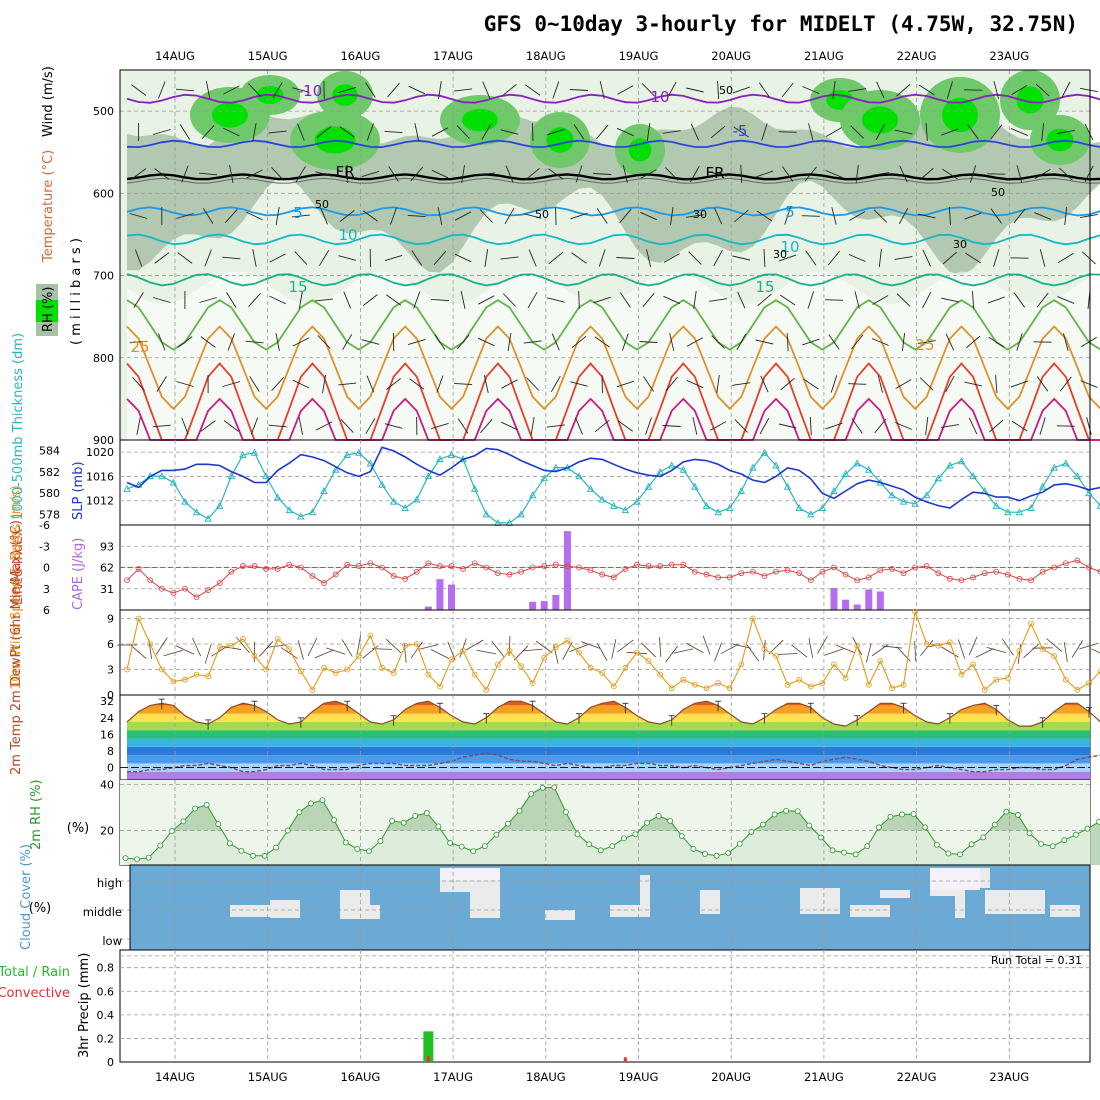 The image size is (1100, 1100). I want to click on rh2m-lower, so click(605, 847).